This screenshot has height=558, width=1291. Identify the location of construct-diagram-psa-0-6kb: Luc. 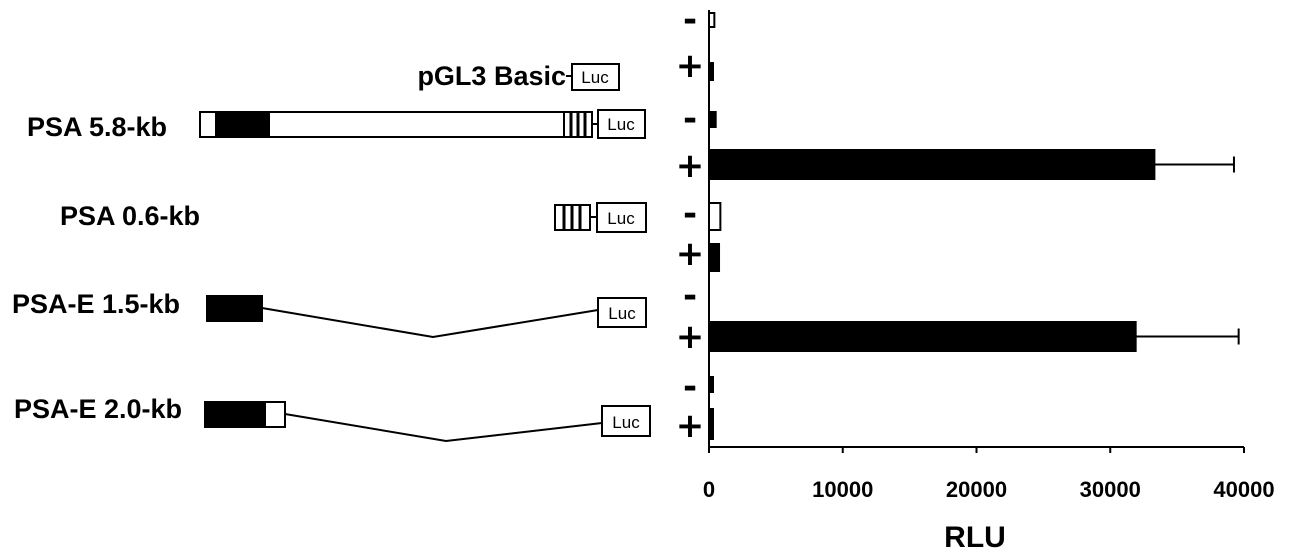
(600, 217).